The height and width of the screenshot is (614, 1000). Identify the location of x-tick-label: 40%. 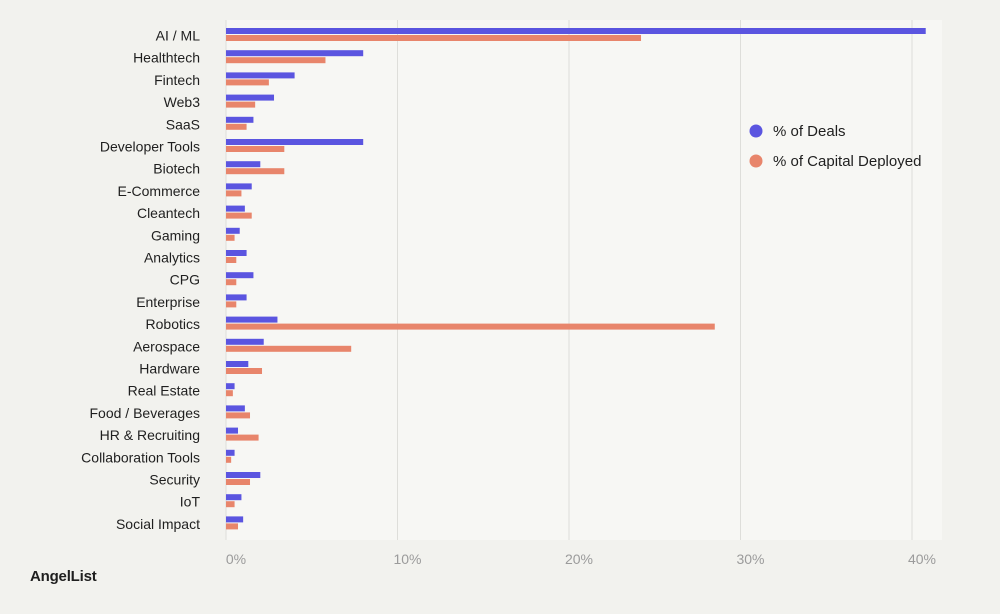
(922, 559).